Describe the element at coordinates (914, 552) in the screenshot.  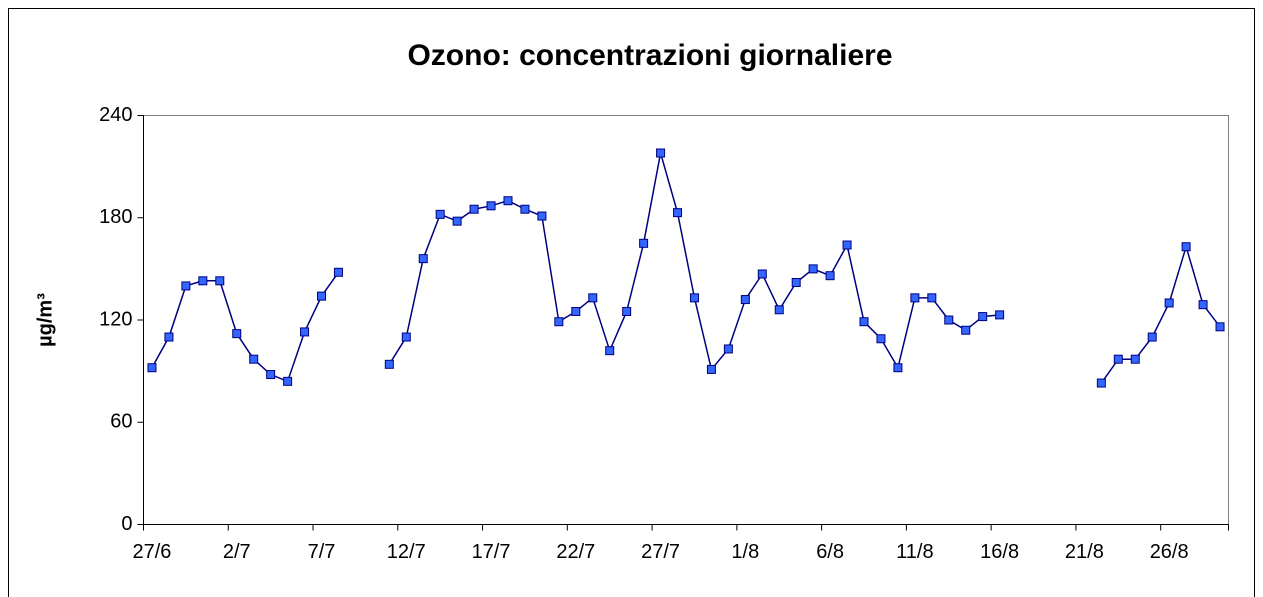
I see `x-tick-label: 11/8` at that location.